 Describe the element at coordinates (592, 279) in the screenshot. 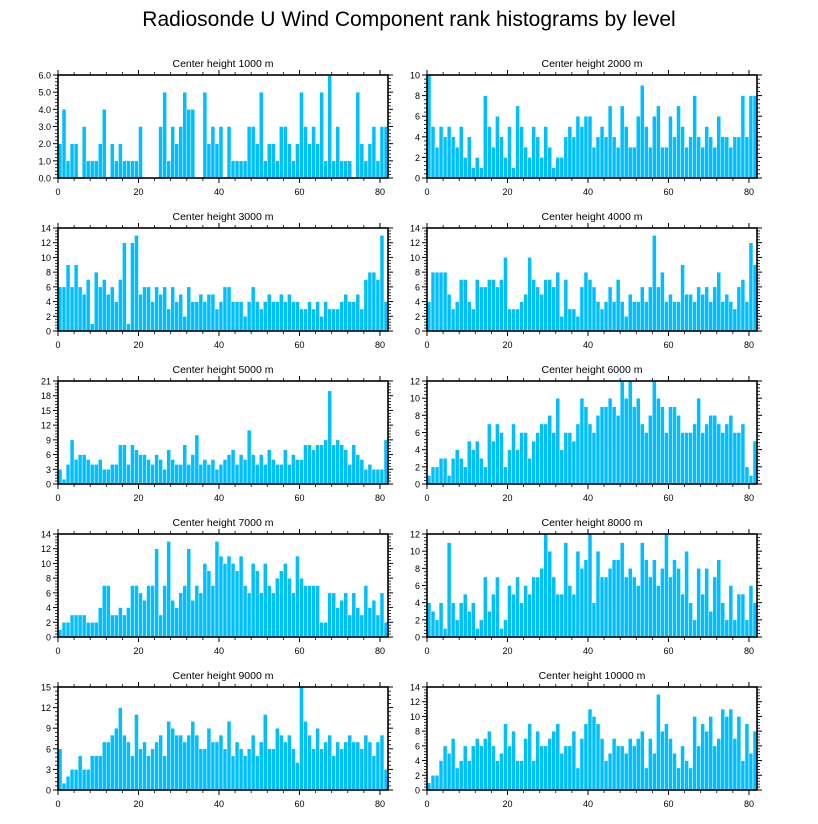

I see `plot-frame` at that location.